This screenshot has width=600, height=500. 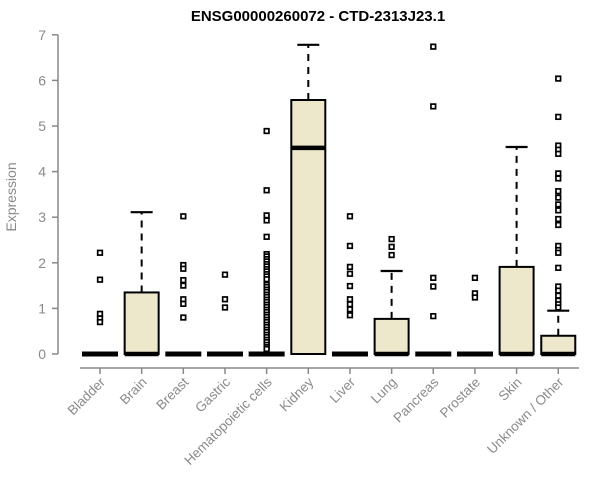 I want to click on x-tick-label: Lung, so click(x=384, y=391).